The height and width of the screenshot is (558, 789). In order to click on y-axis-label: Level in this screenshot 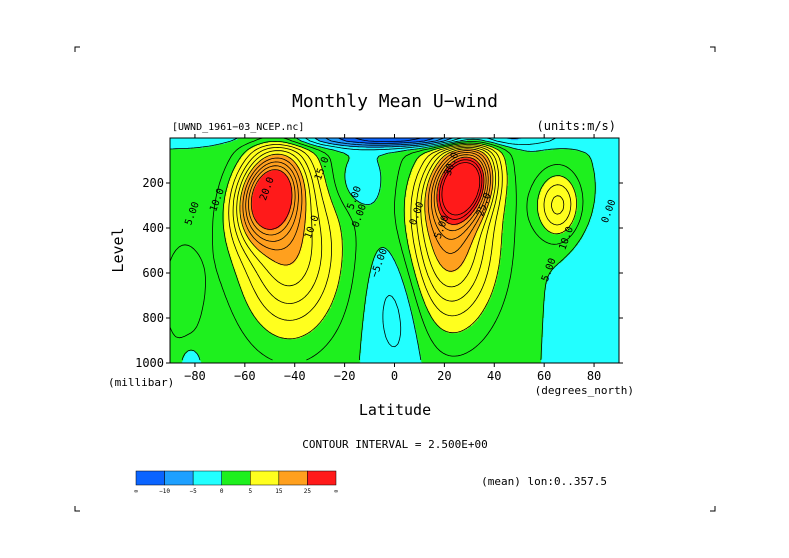, I will do `click(118, 249)`.